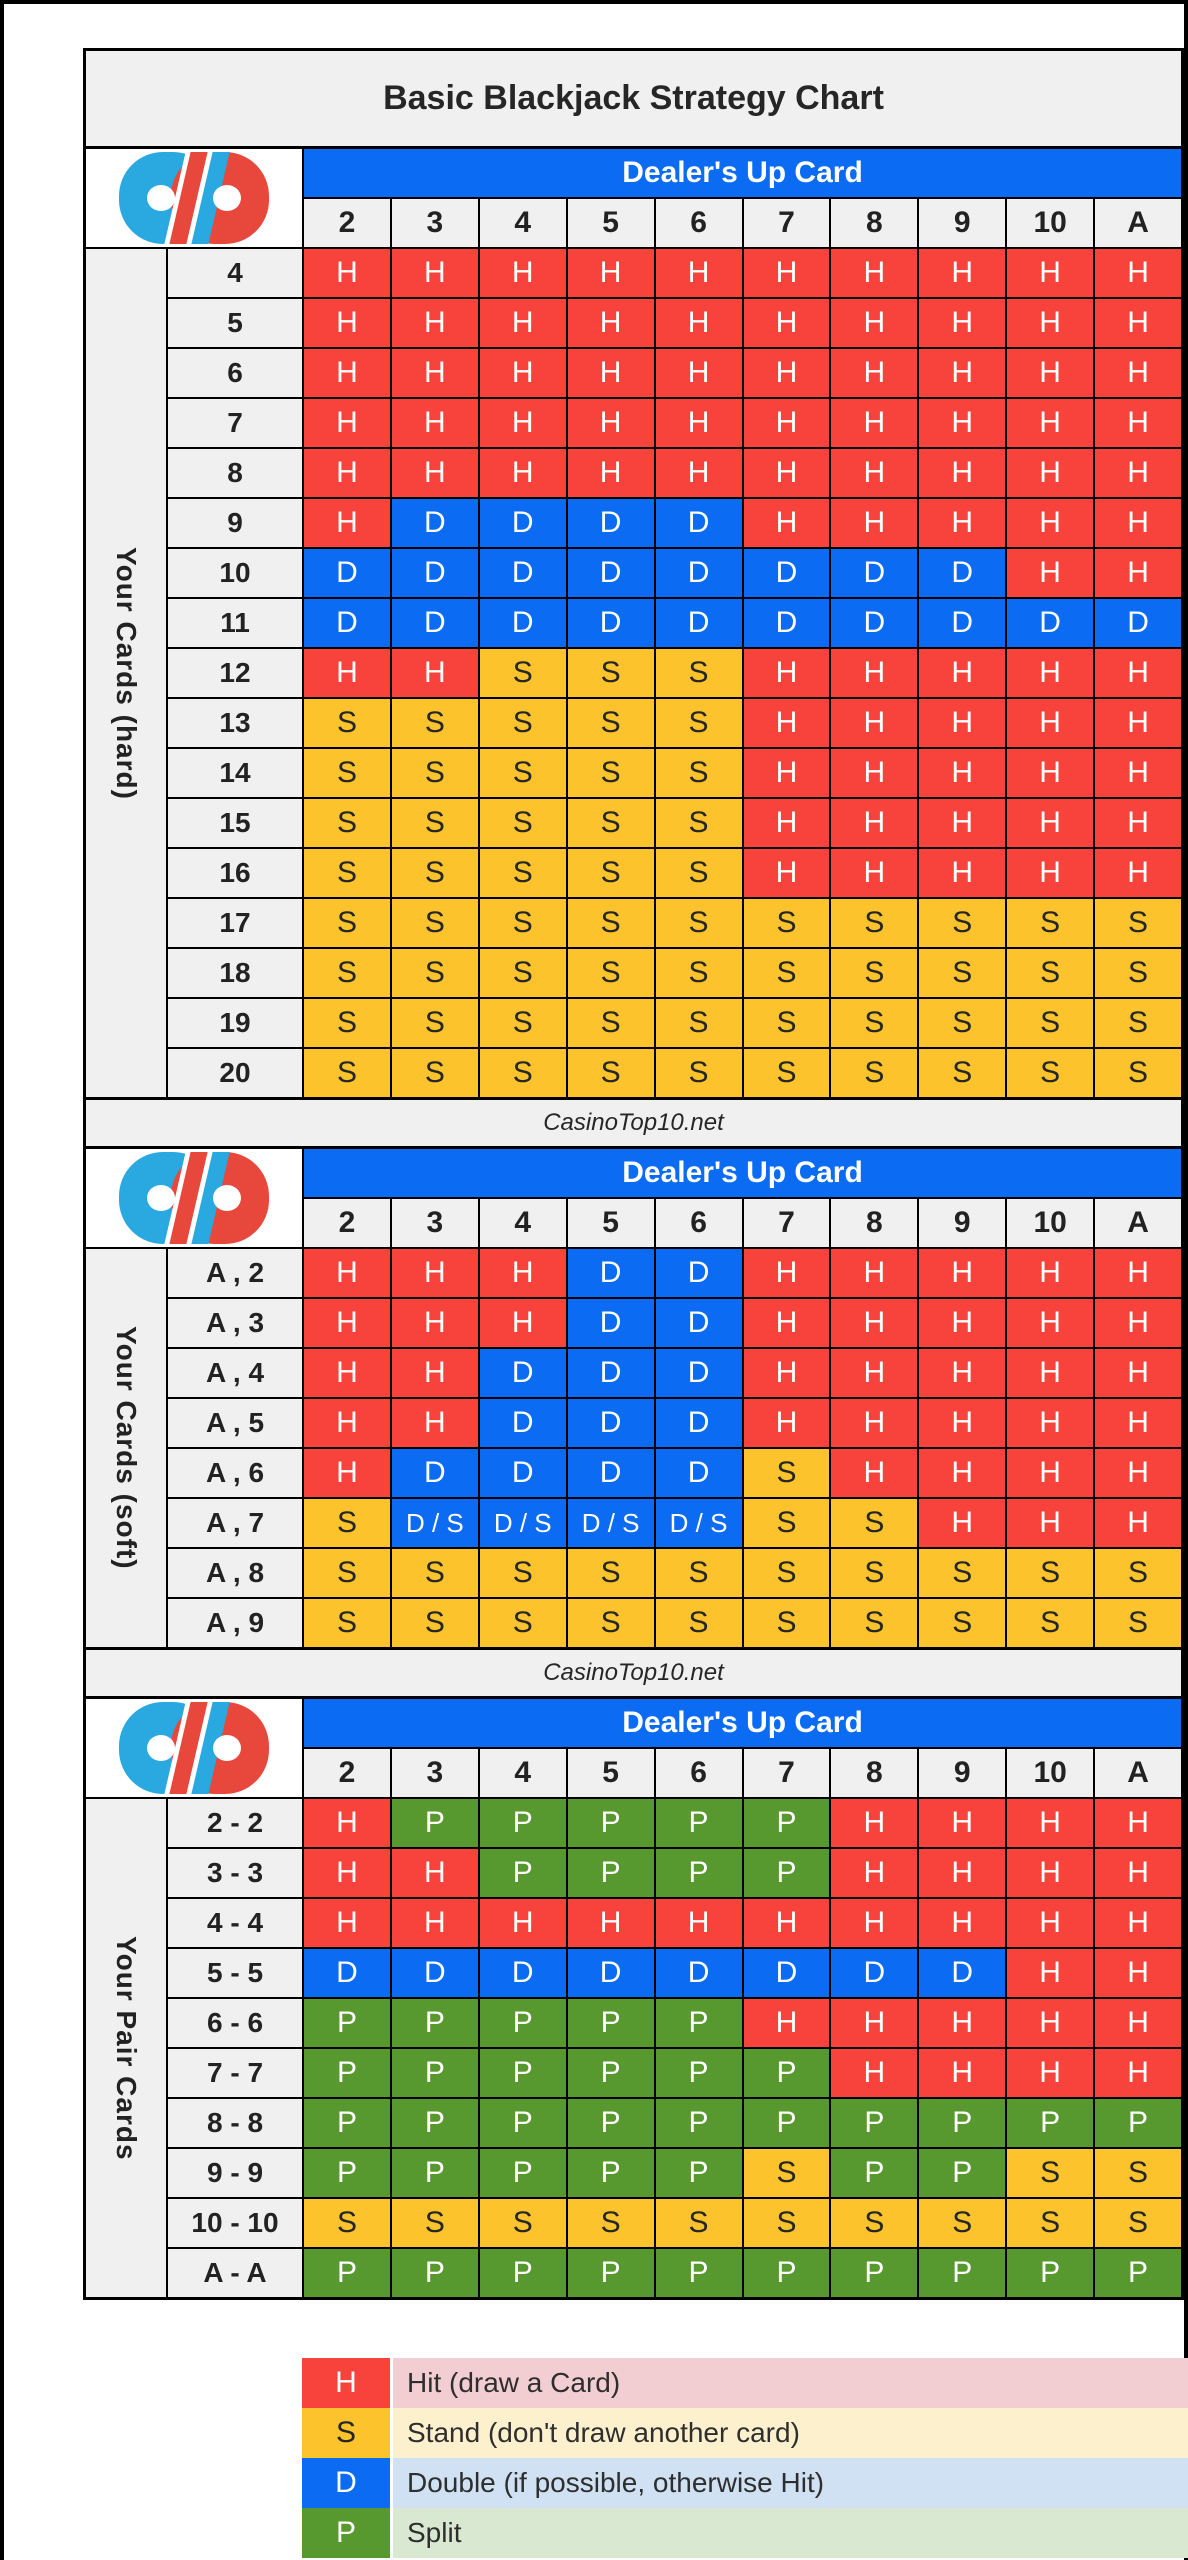 This screenshot has width=1188, height=2560. Describe the element at coordinates (594, 2) in the screenshot. I see `outer-border-top` at that location.